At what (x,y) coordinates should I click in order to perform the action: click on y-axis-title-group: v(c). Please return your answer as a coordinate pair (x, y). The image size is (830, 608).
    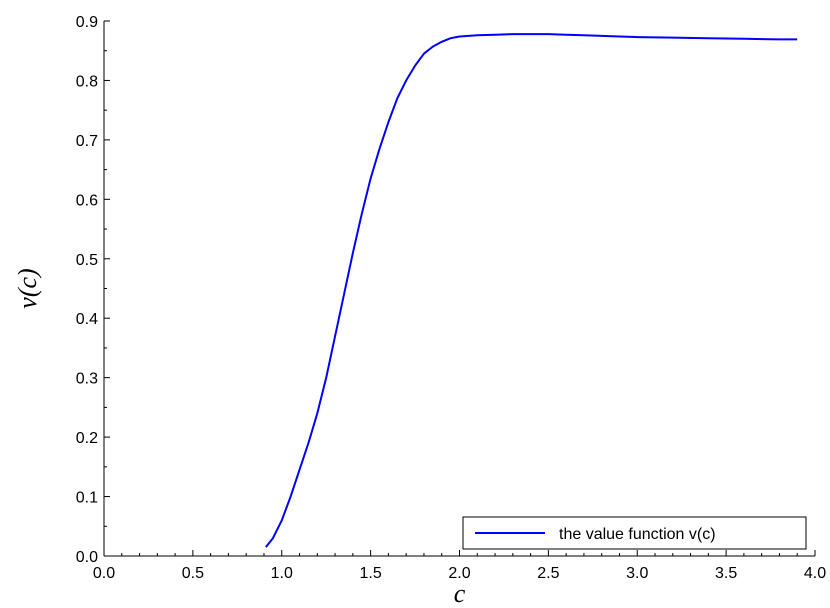
    Looking at the image, I should click on (27, 288).